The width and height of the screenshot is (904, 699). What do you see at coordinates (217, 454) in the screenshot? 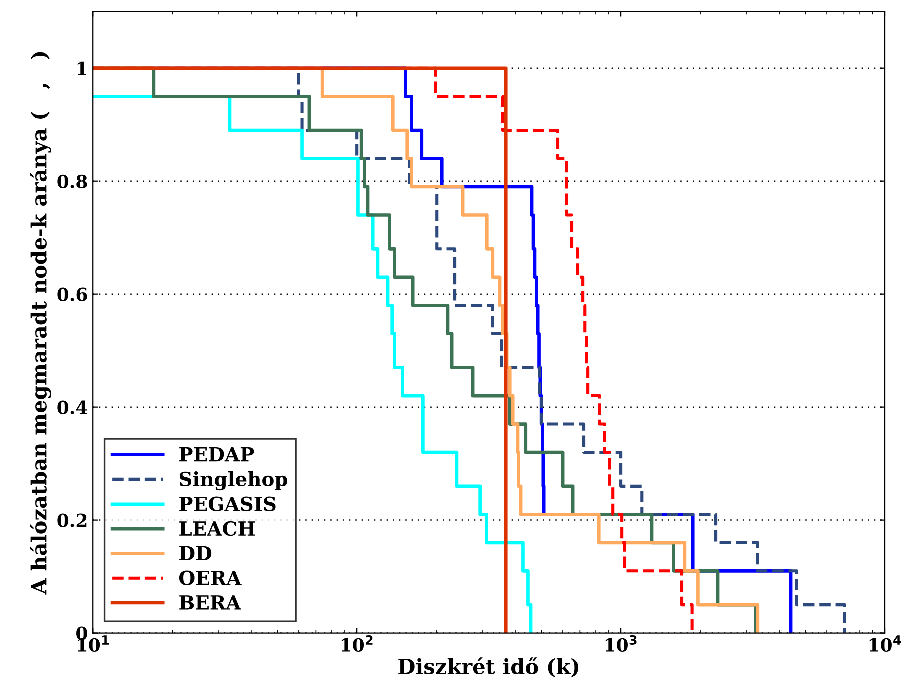
I see `legend-label: PEDAP` at bounding box center [217, 454].